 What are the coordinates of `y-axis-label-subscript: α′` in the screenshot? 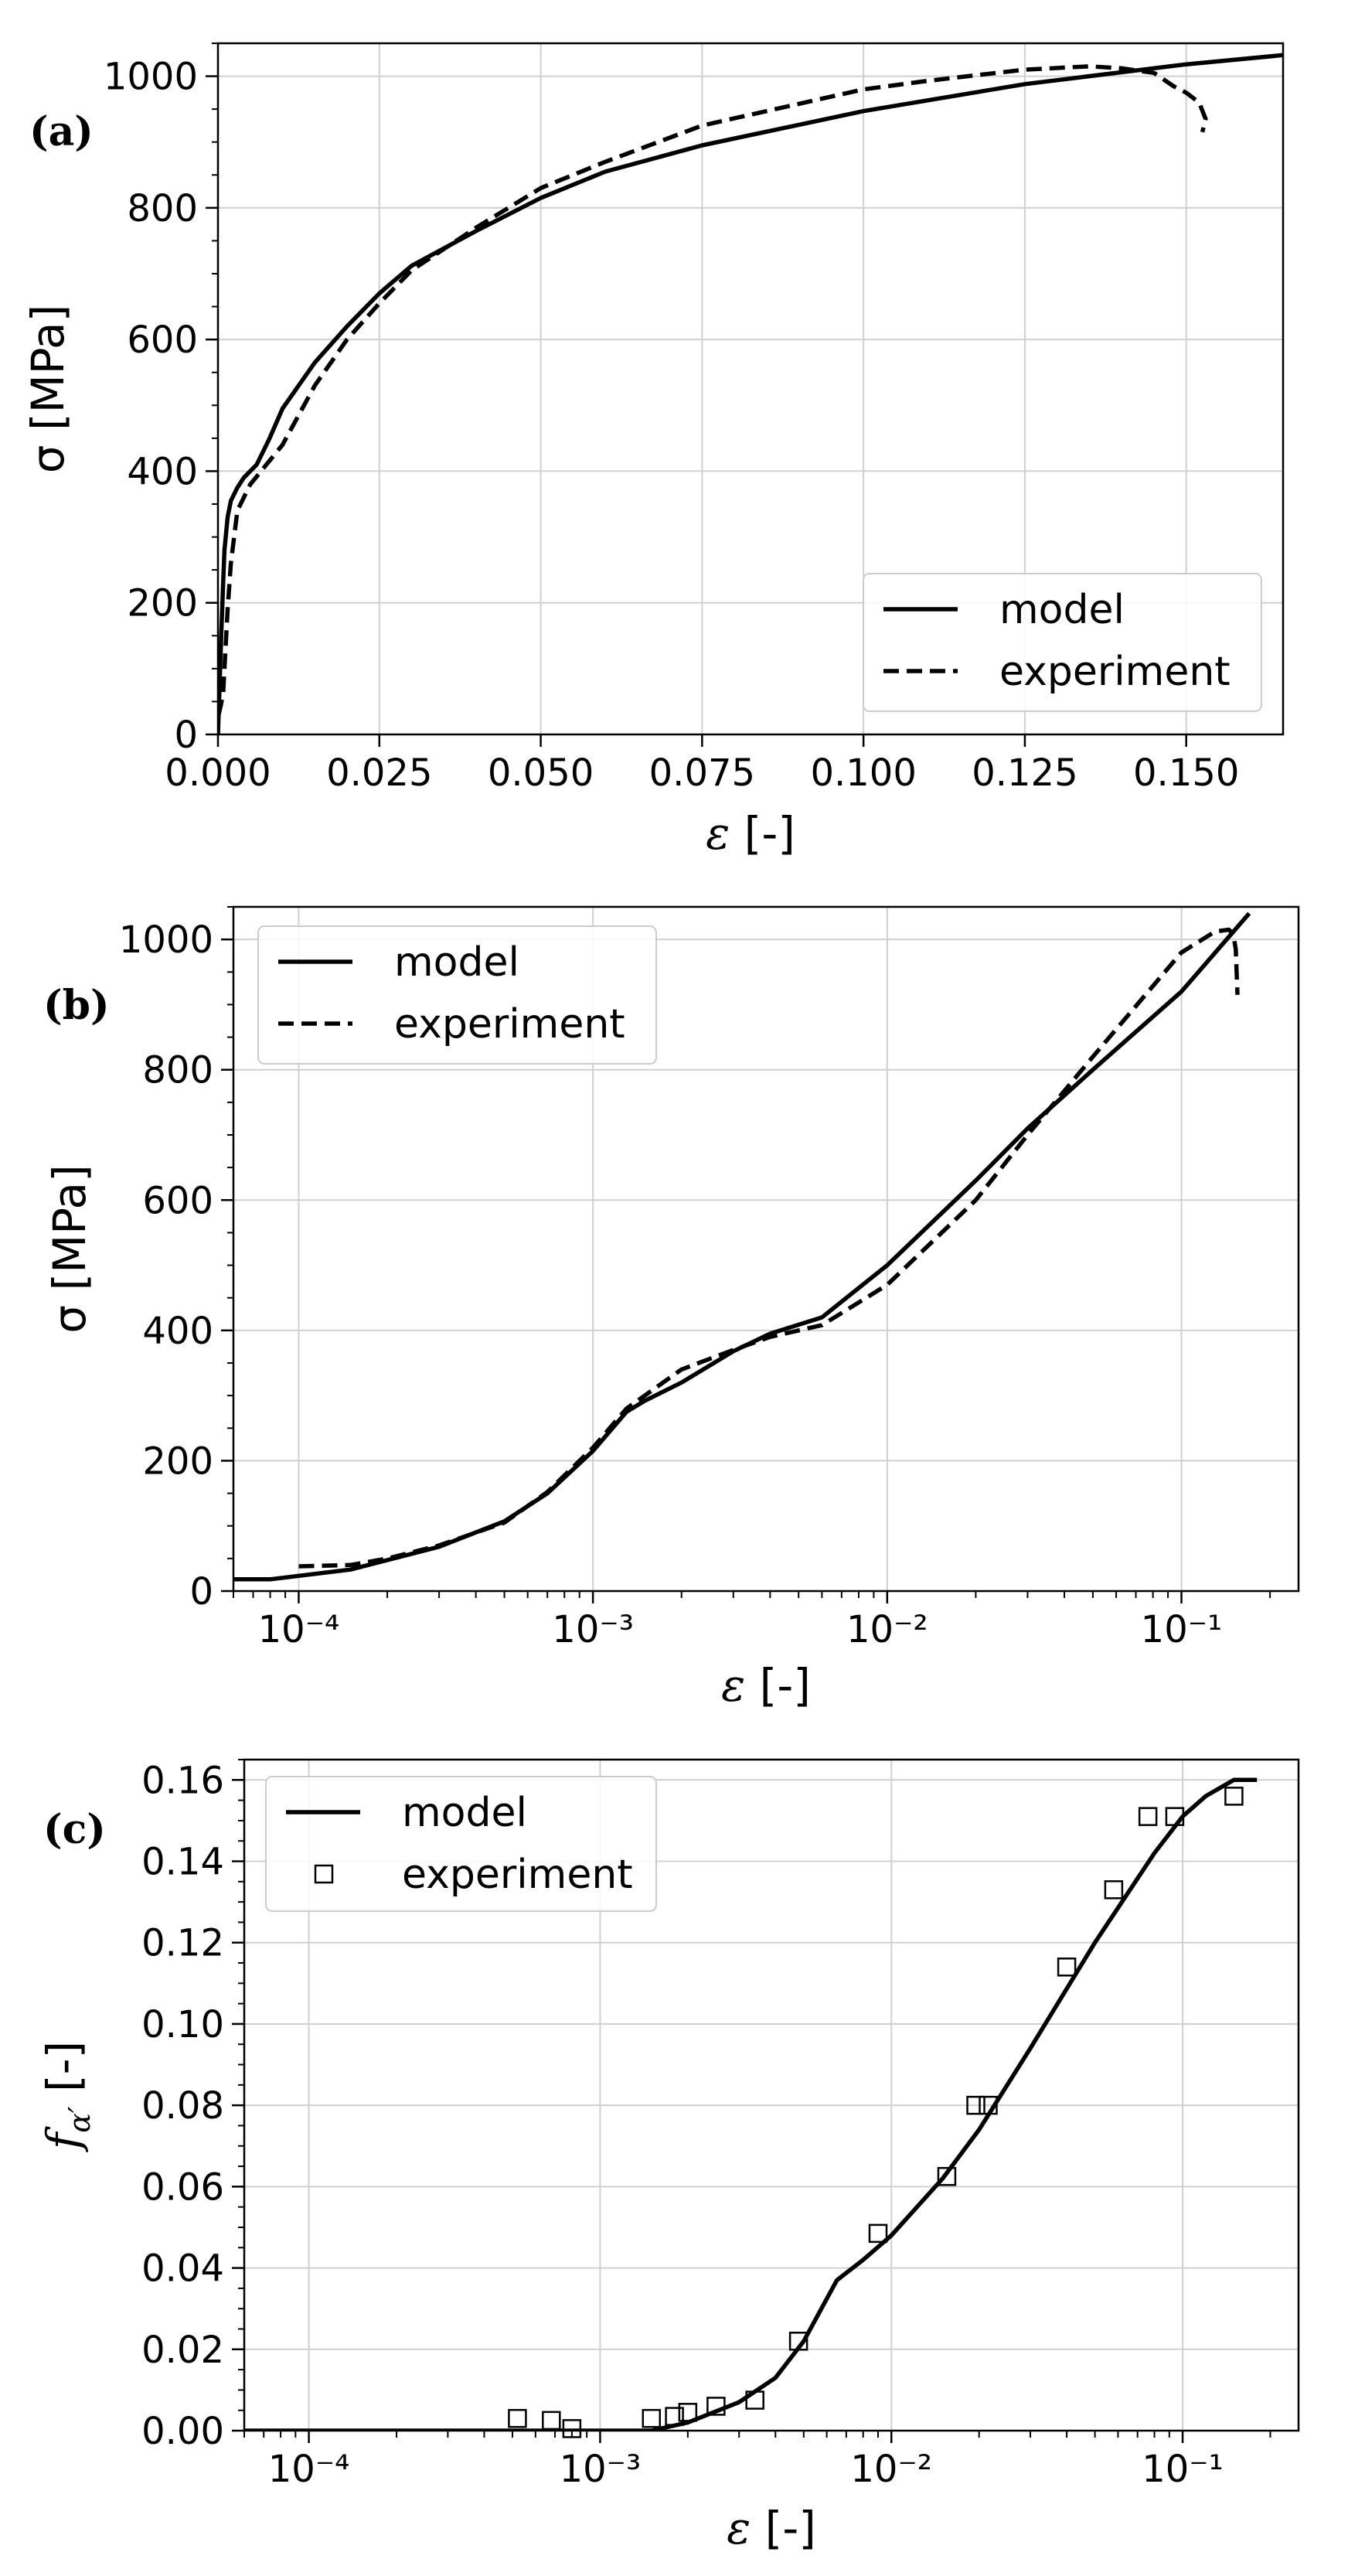 It's located at (80, 2119).